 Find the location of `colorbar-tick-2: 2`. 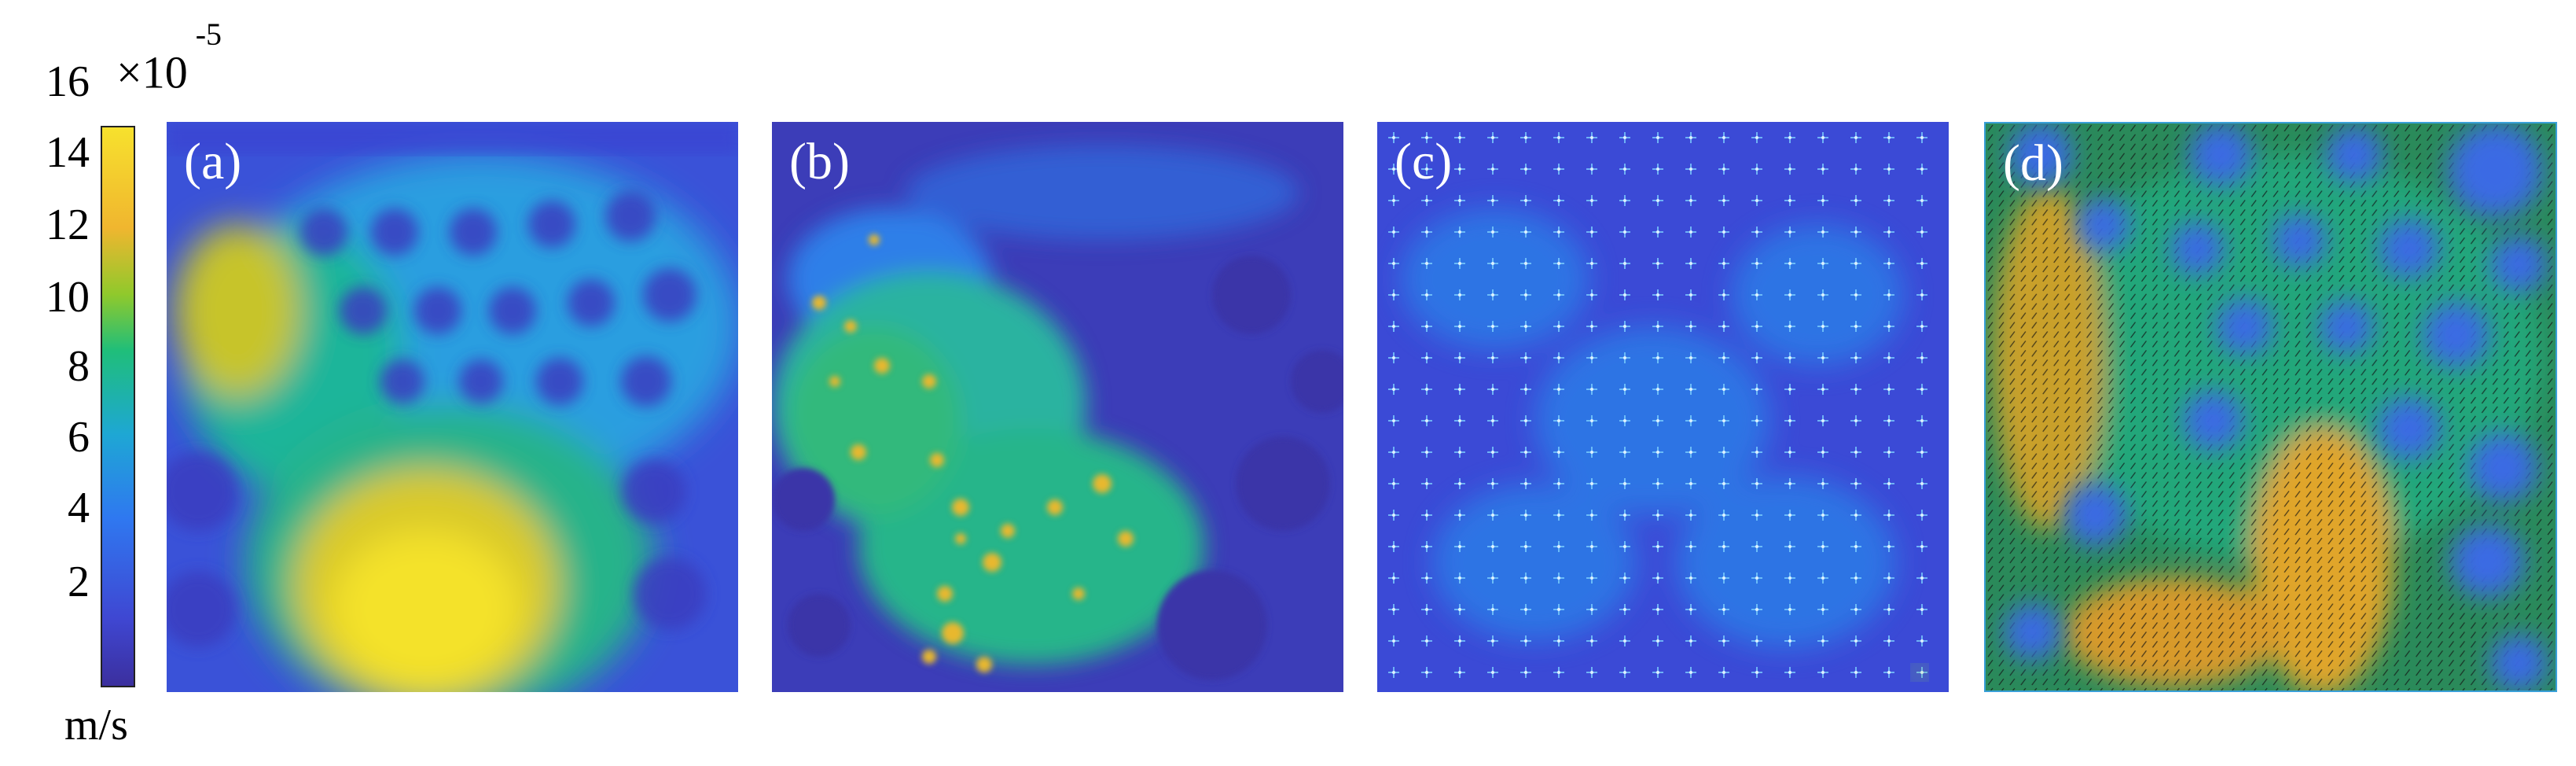

colorbar-tick-2: 2 is located at coordinates (79, 582).